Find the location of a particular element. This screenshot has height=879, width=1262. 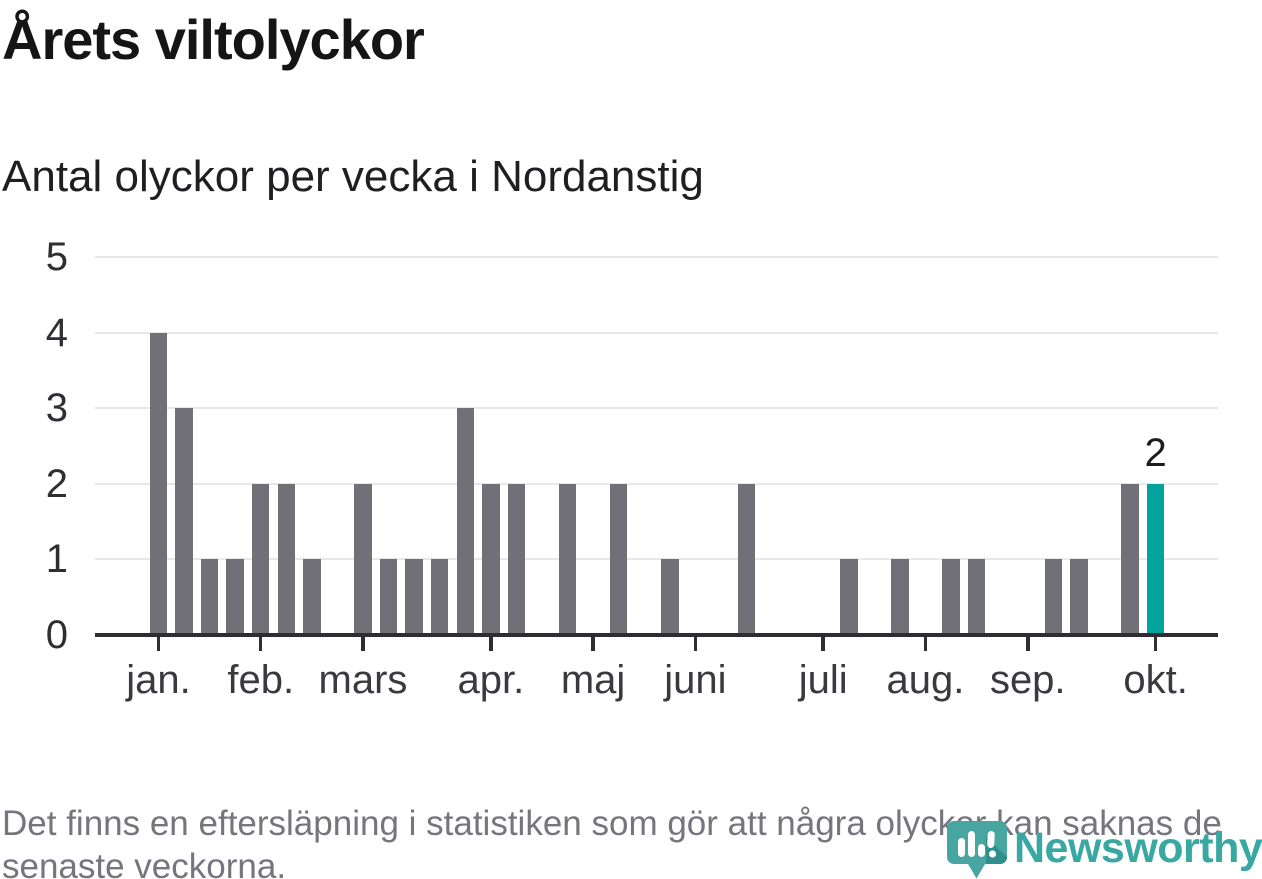

x-axis-month-label: mars is located at coordinates (363, 680).